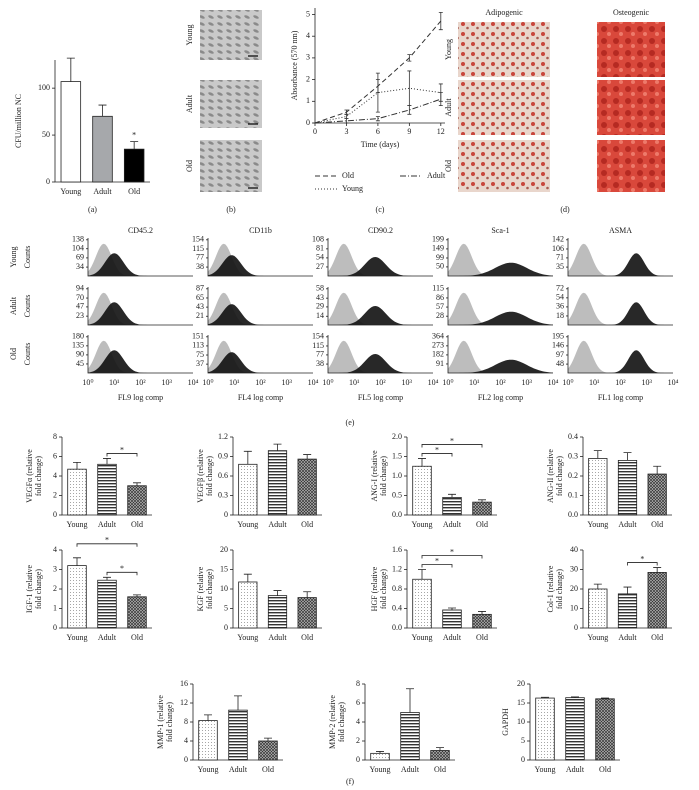 The width and height of the screenshot is (699, 790). Describe the element at coordinates (560, 297) in the screenshot. I see `y-tick-label: 54` at that location.